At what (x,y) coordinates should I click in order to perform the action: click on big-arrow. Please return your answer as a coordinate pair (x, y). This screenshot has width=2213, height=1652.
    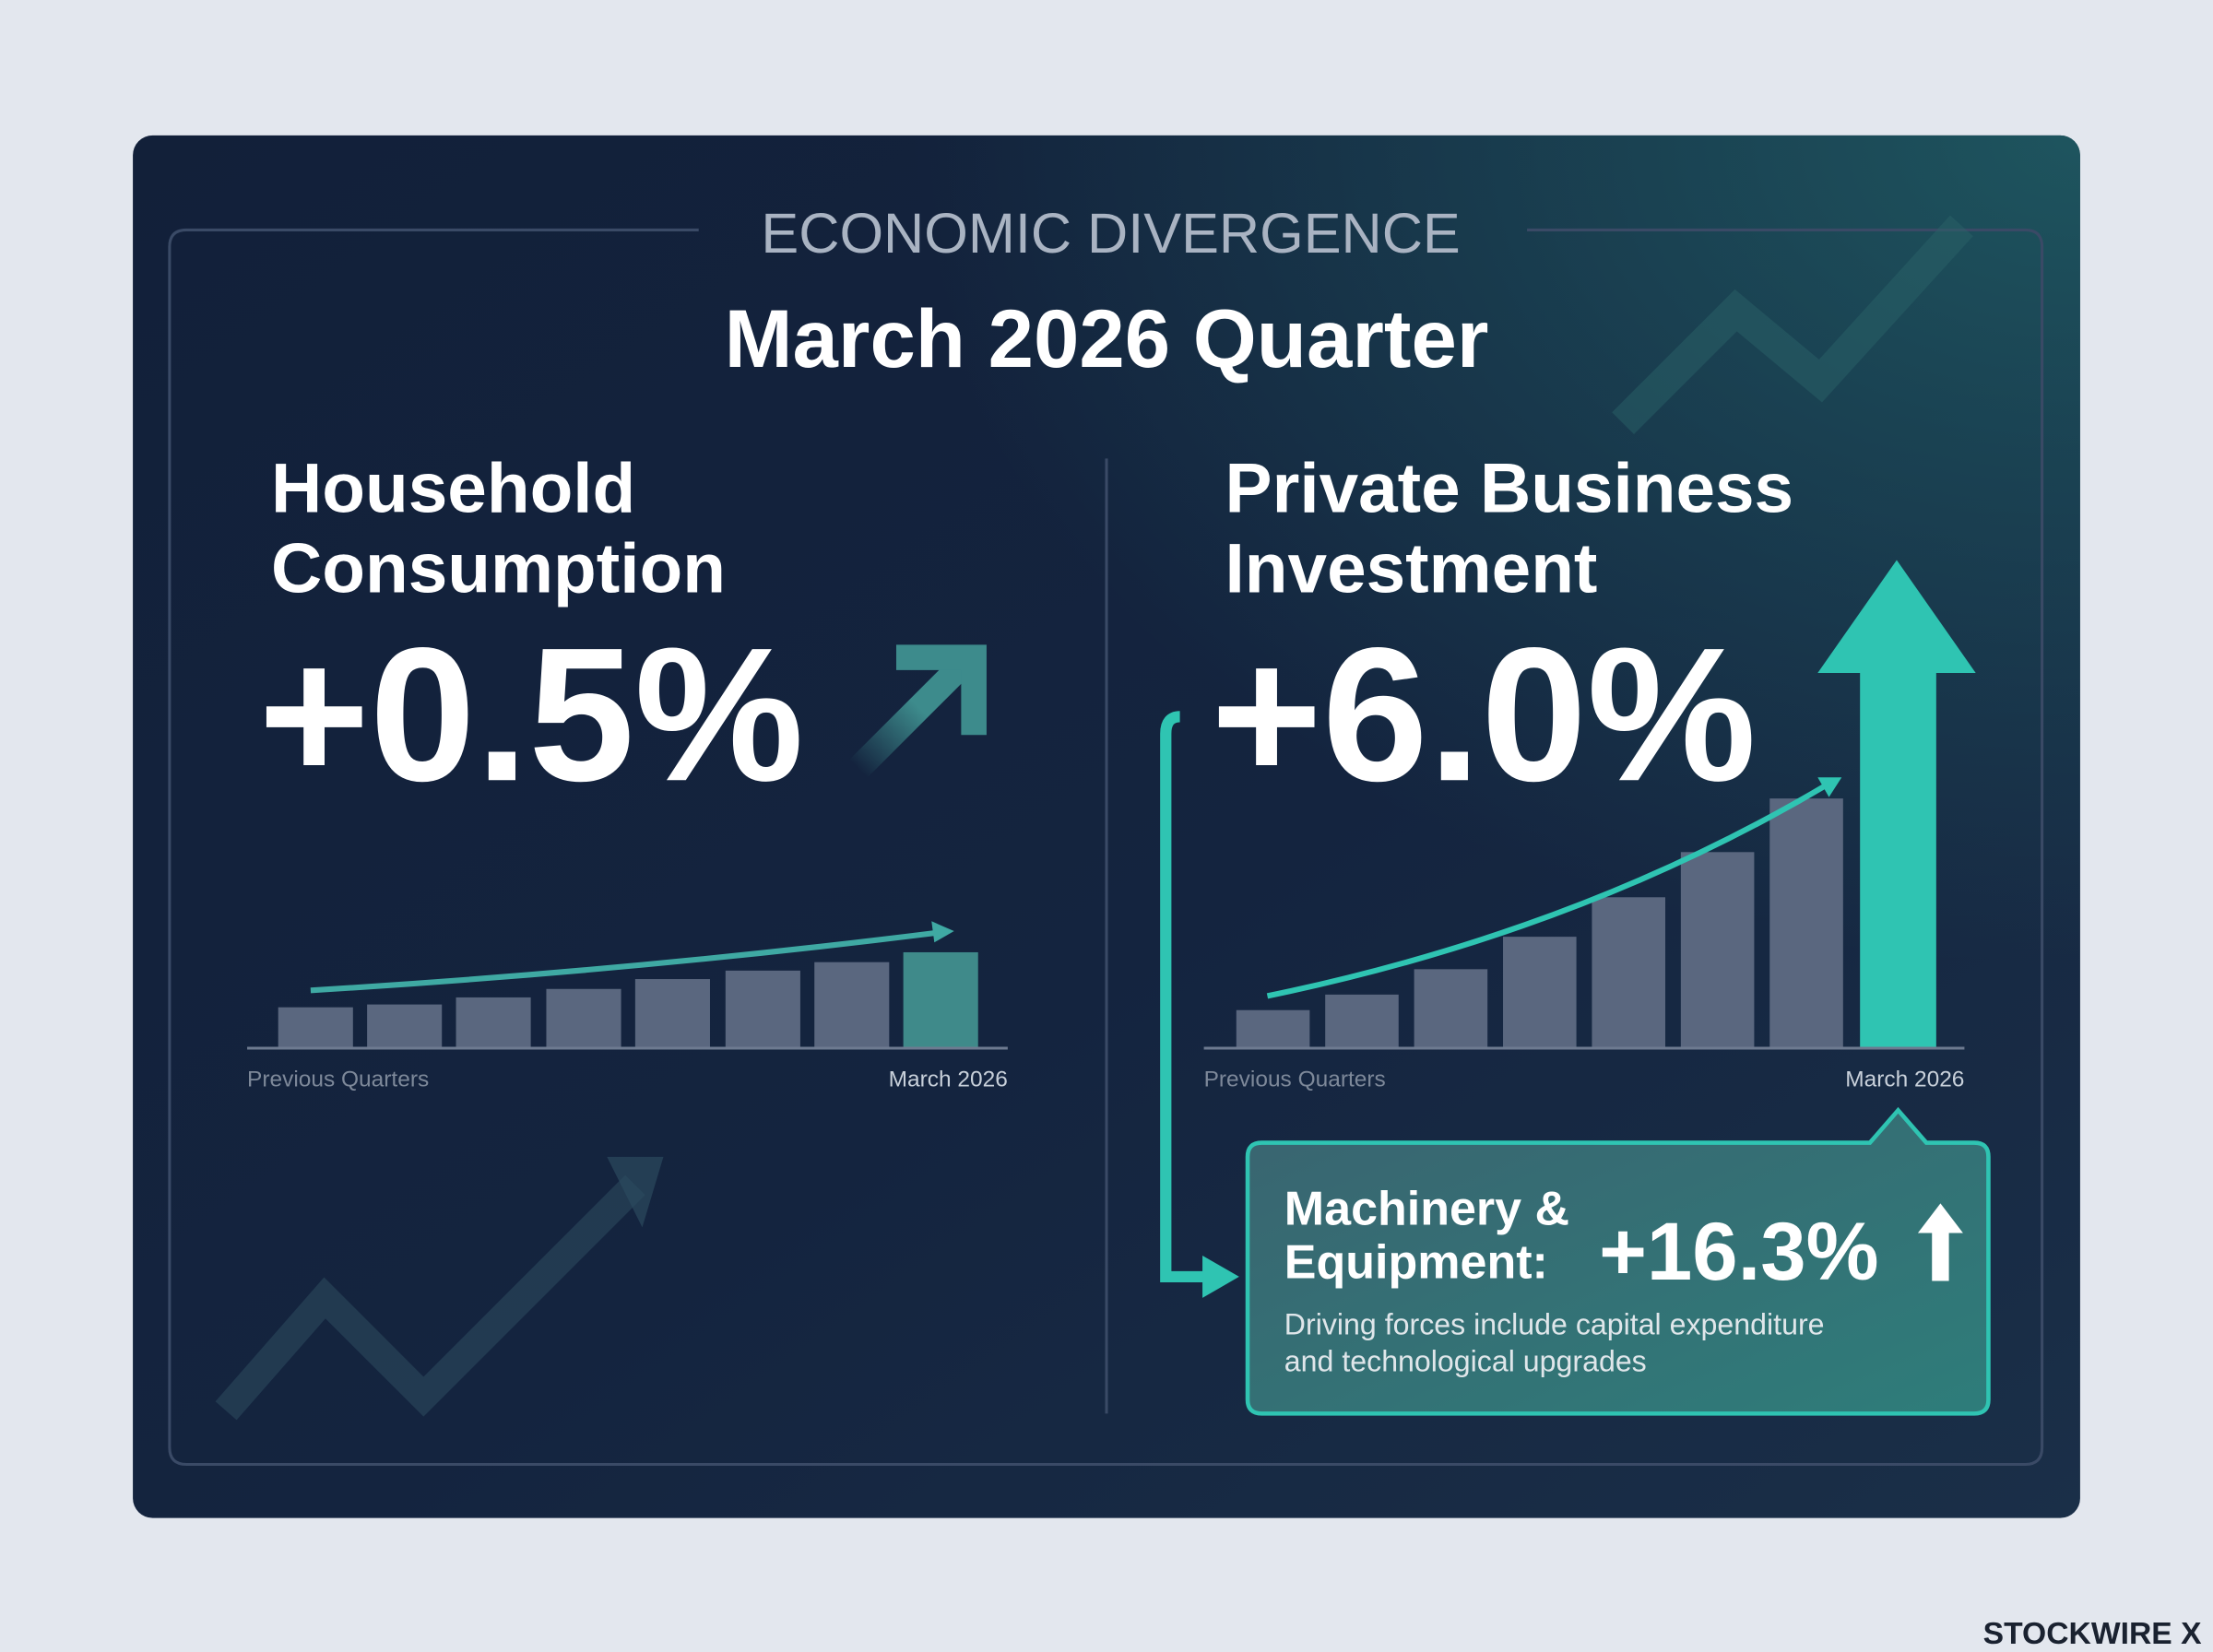
    Looking at the image, I should click on (1896, 804).